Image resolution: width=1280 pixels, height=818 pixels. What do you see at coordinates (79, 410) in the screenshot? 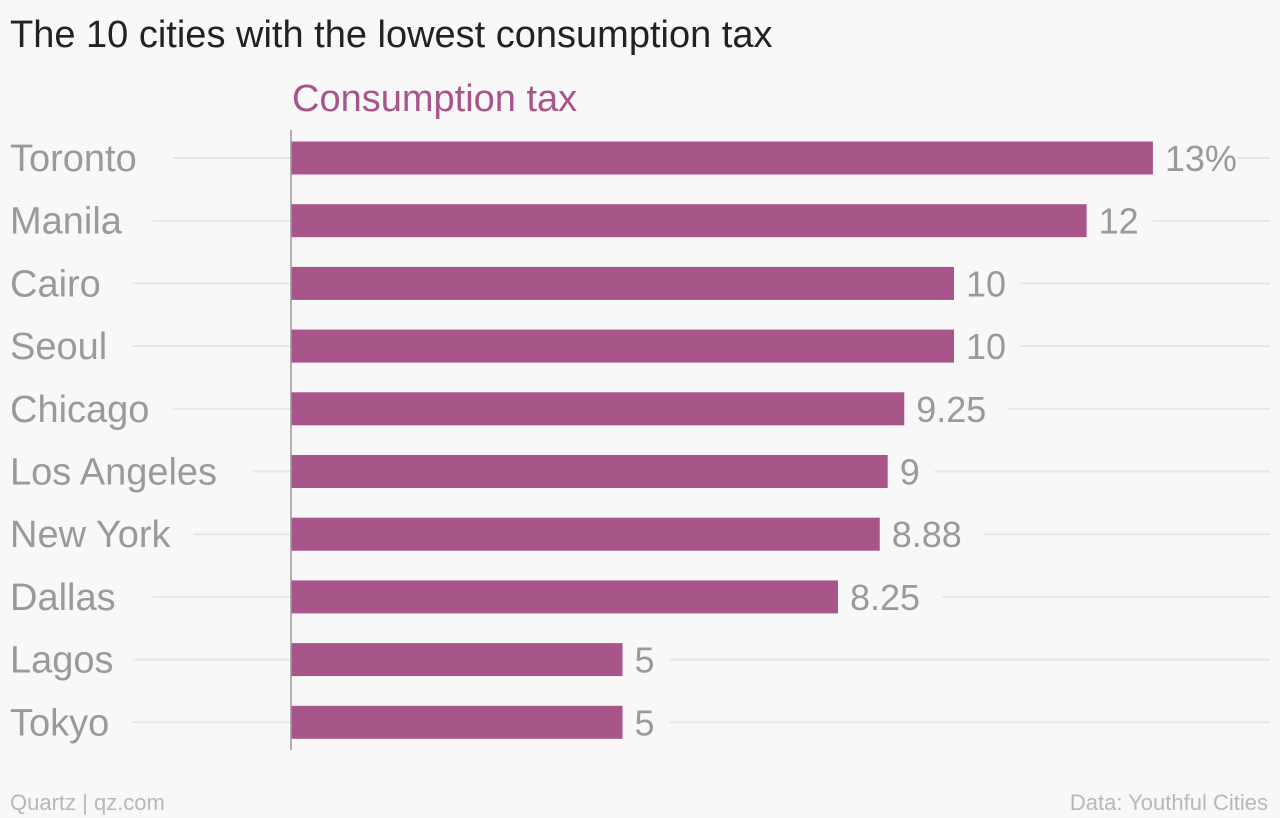
I see `category-label: Chicago` at bounding box center [79, 410].